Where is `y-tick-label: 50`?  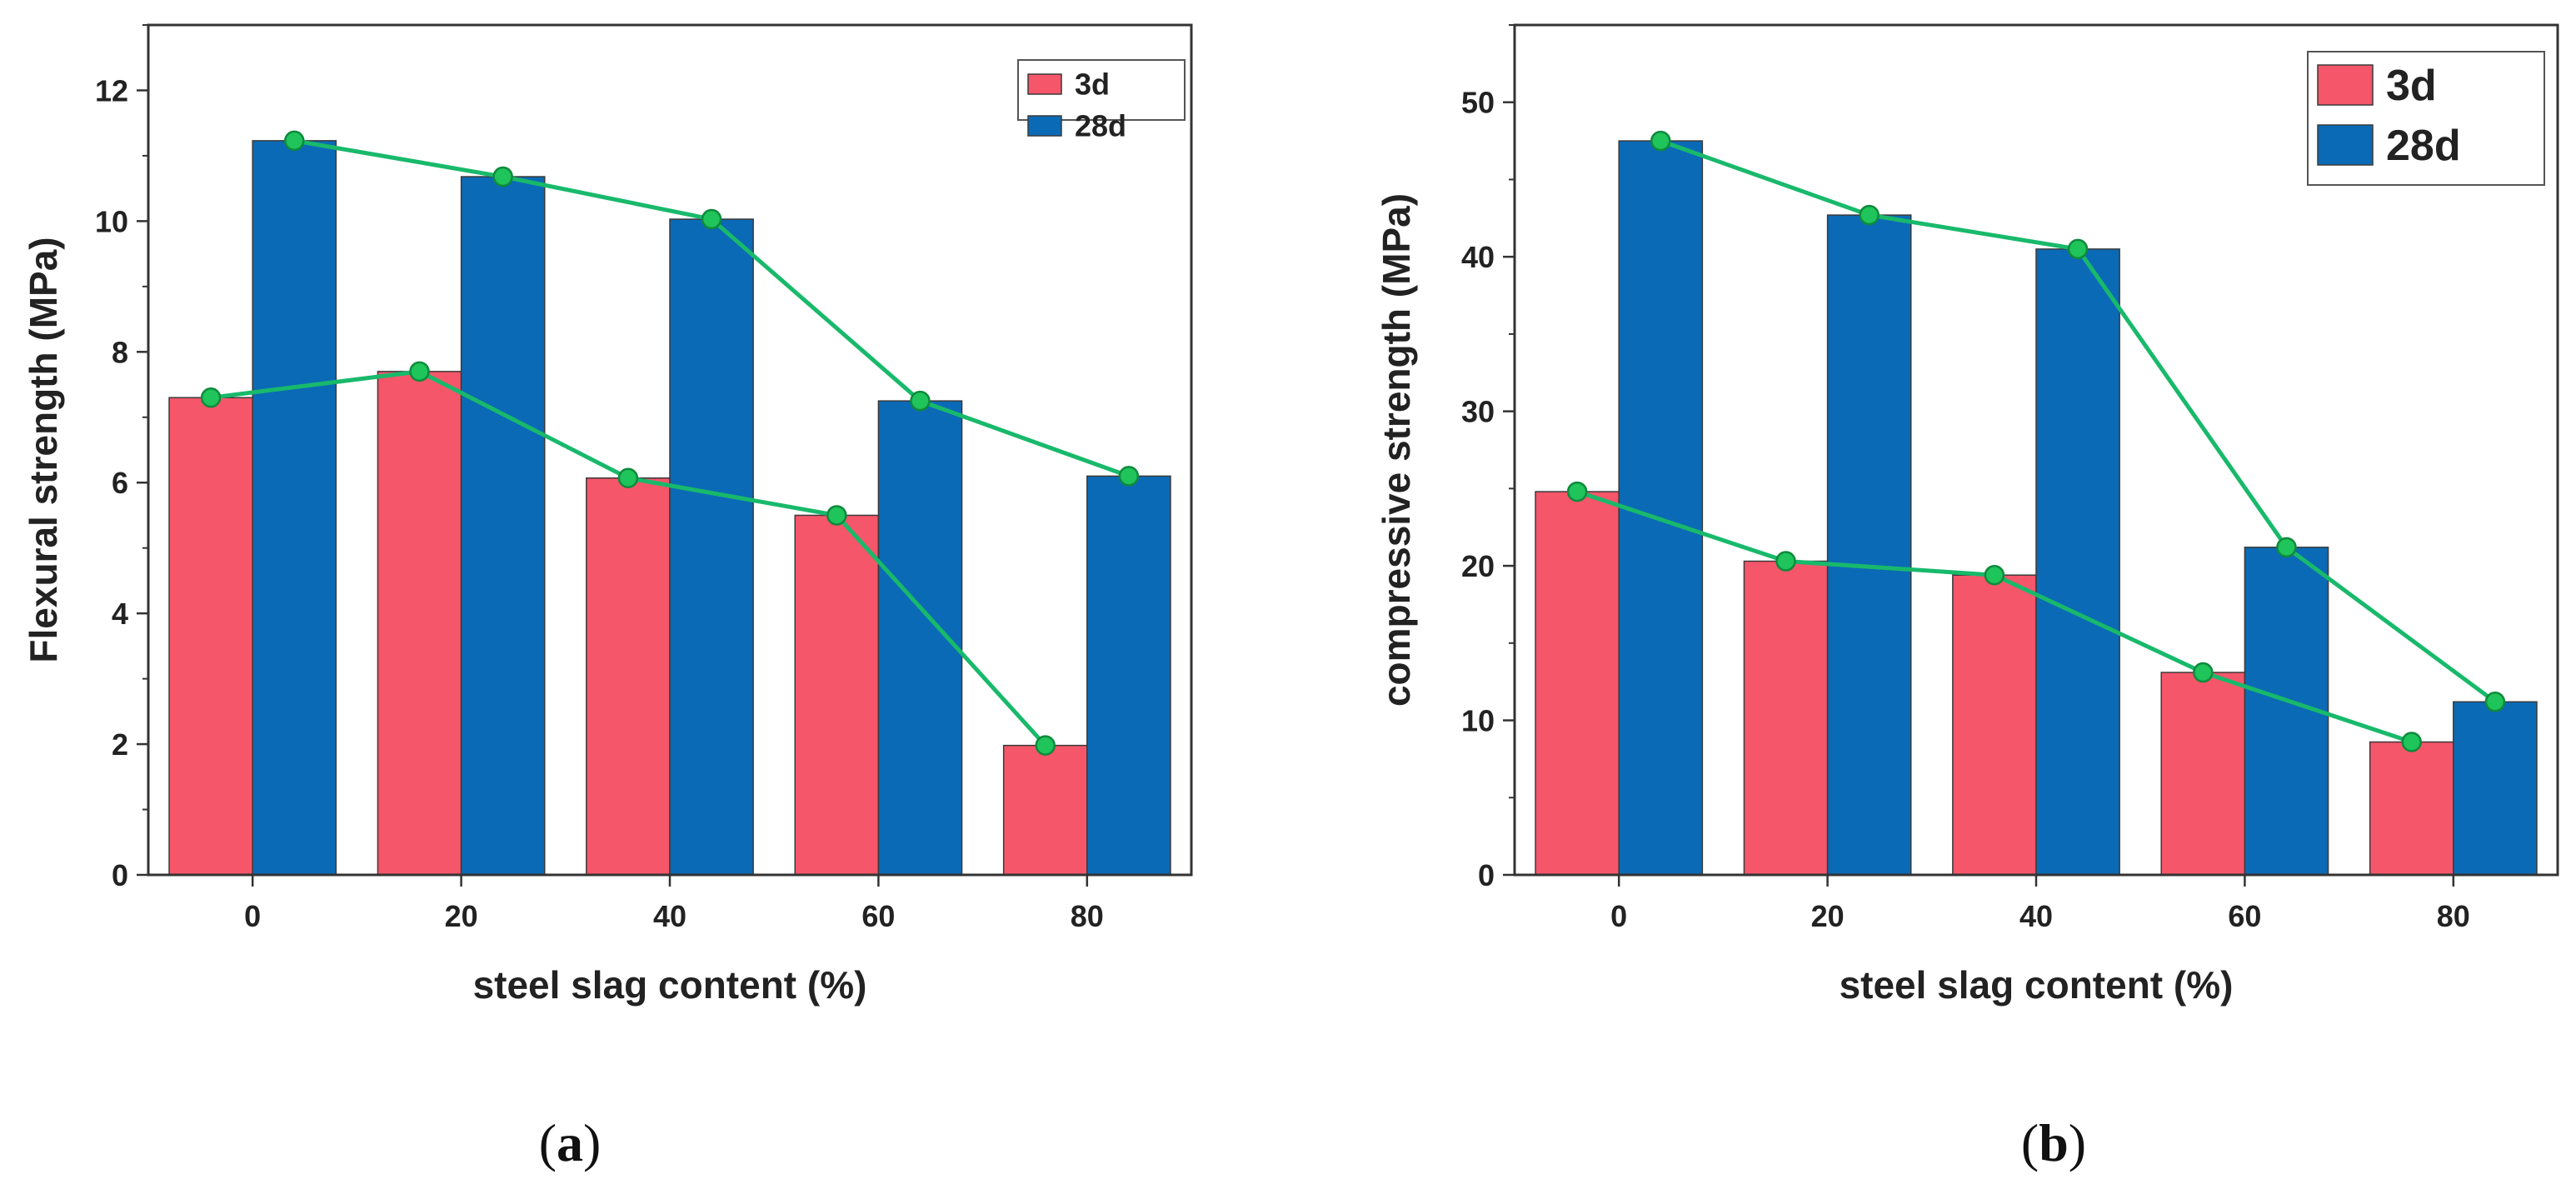
y-tick-label: 50 is located at coordinates (1478, 103).